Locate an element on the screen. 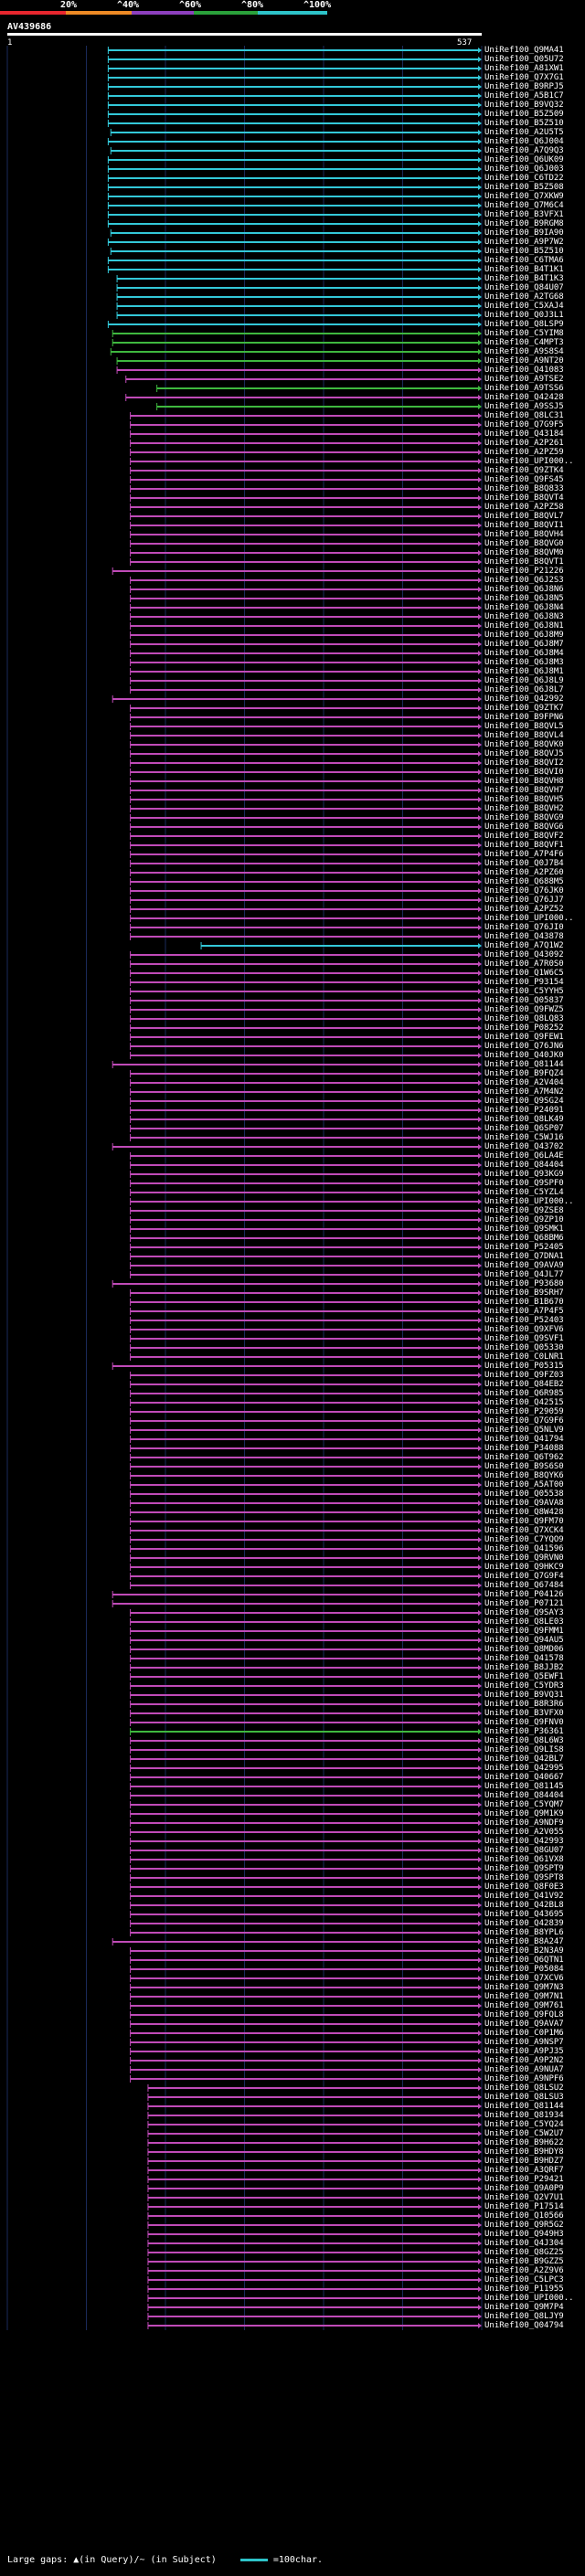 Image resolution: width=585 pixels, height=2576 pixels. hit-label: UniRef100_Q6J8N6 is located at coordinates (524, 589).